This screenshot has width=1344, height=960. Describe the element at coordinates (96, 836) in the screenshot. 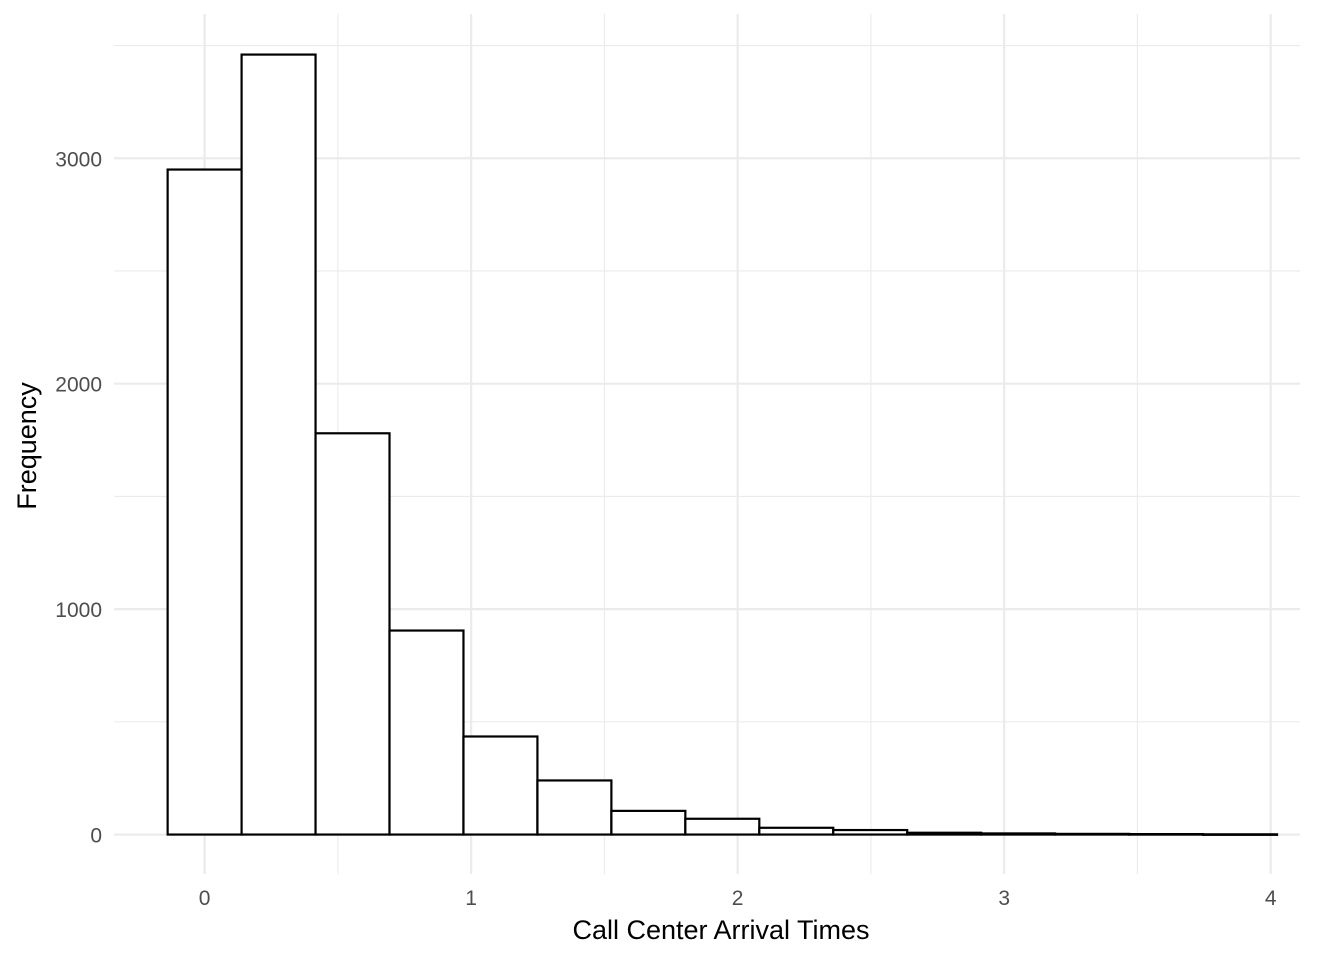

I see `y-tick-label: 0` at that location.